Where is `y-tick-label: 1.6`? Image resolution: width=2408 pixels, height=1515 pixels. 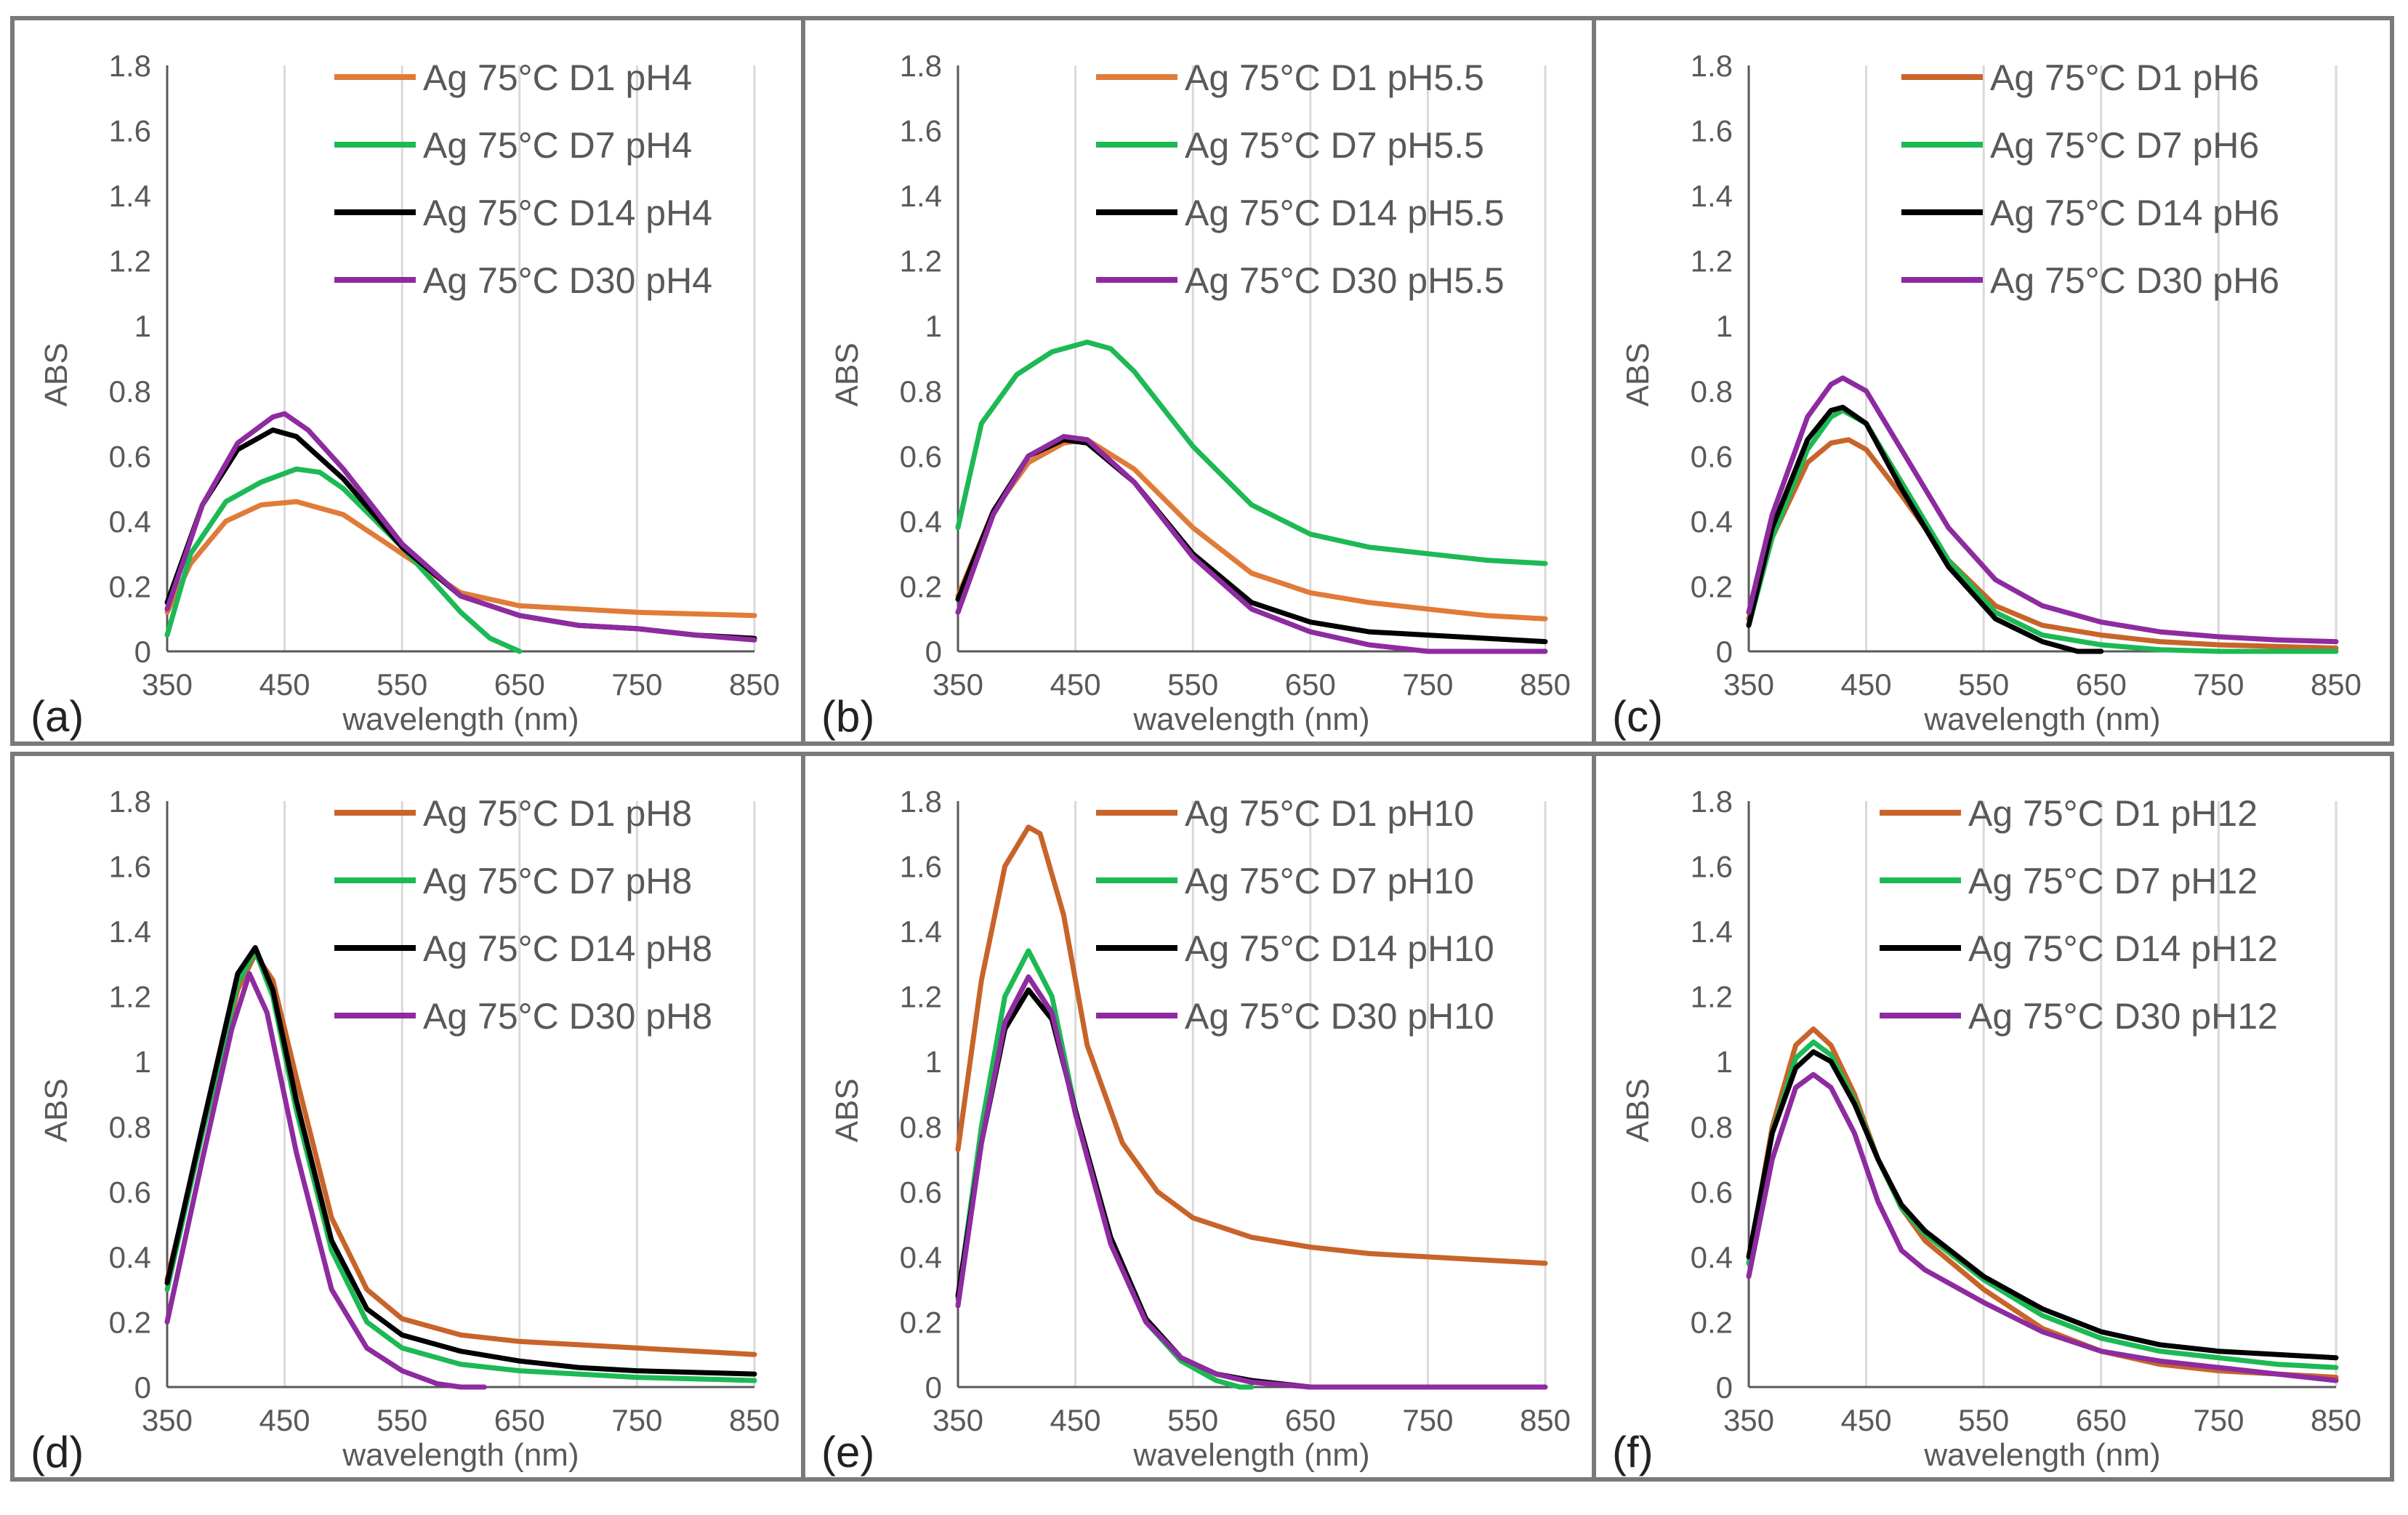 y-tick-label: 1.6 is located at coordinates (921, 131).